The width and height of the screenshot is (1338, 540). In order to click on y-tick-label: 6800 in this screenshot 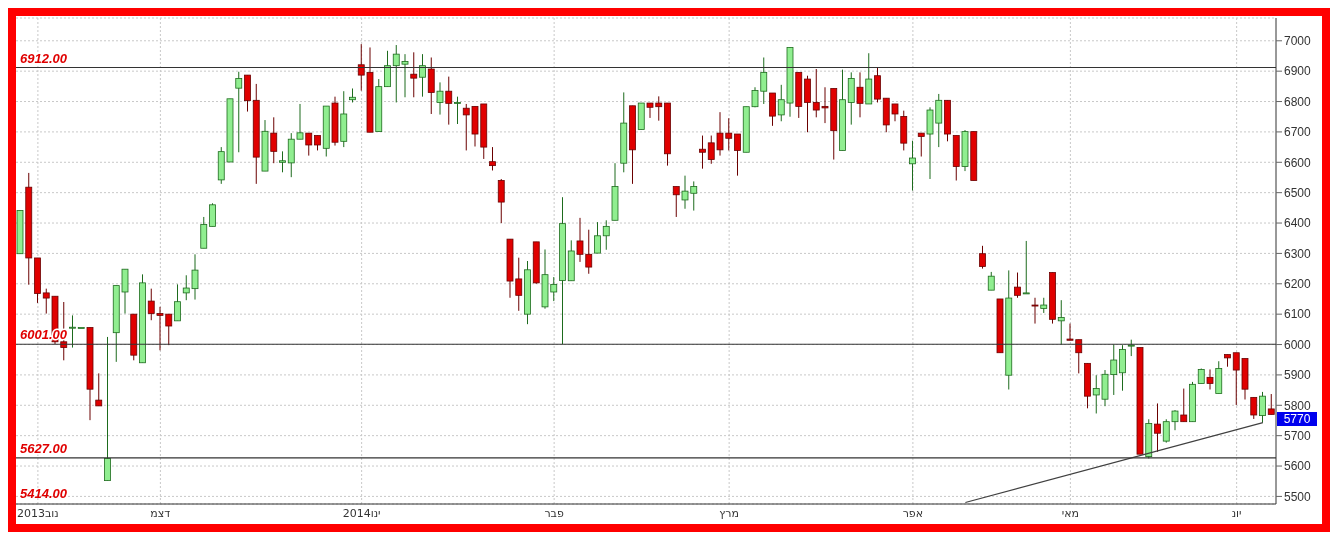, I will do `click(1298, 101)`.